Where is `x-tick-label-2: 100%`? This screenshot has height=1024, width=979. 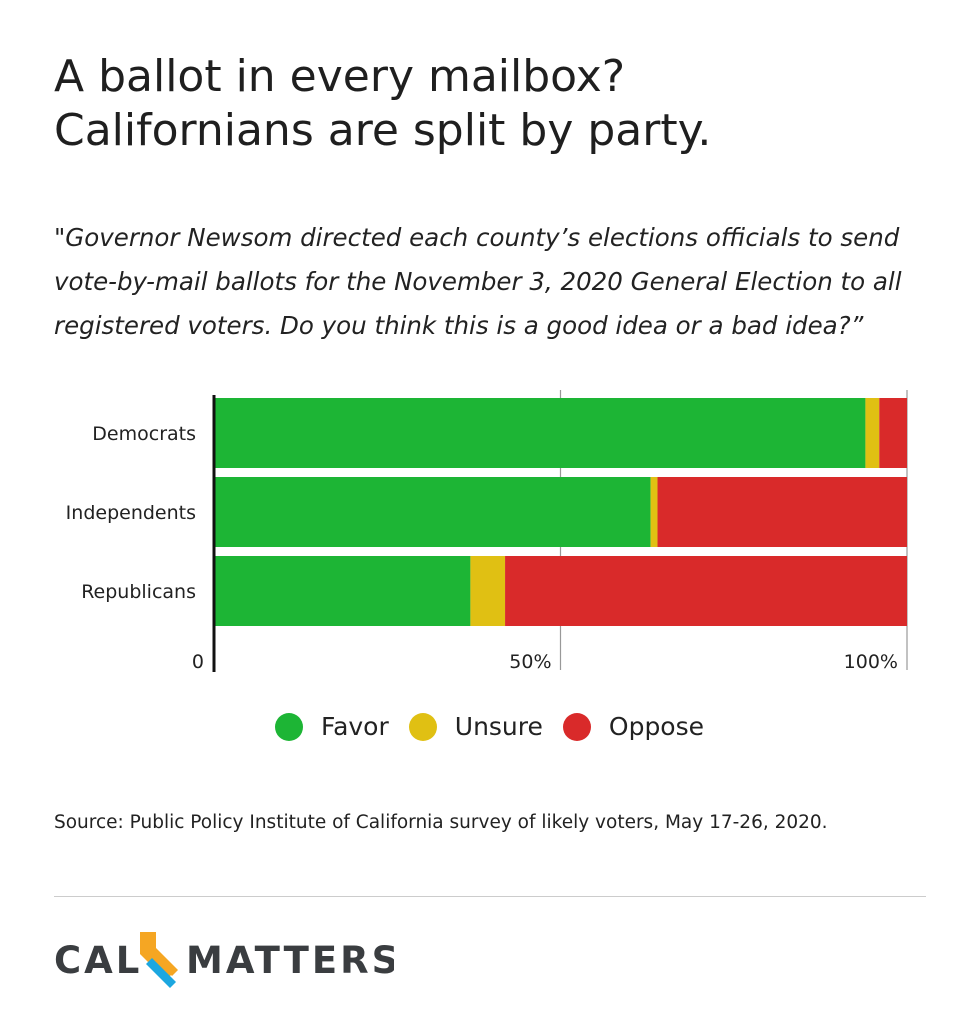
x-tick-label-2: 100% is located at coordinates (871, 662).